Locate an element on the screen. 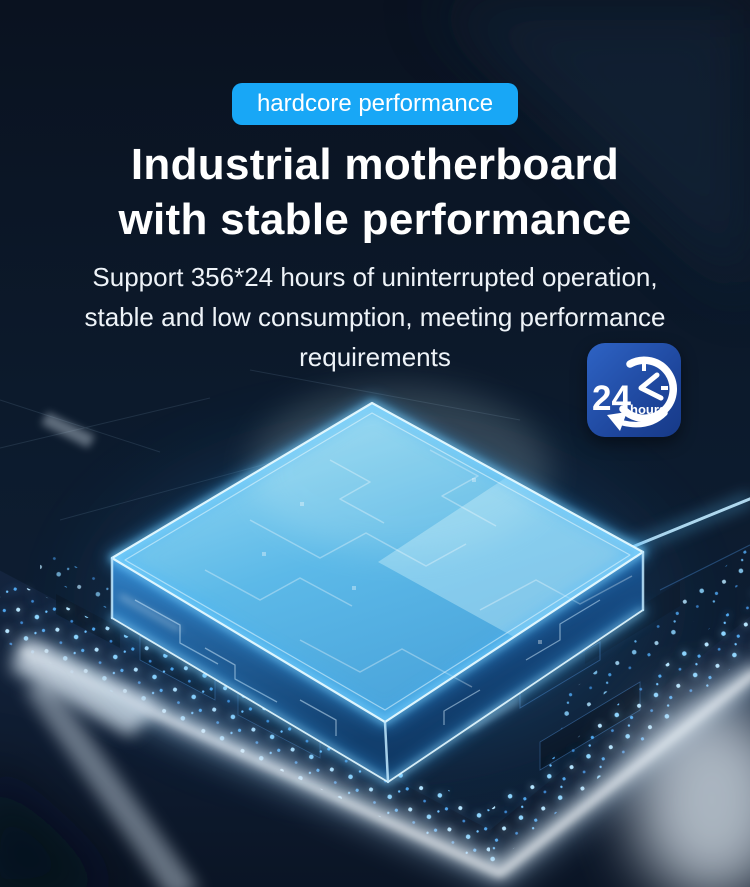 This screenshot has height=887, width=750. hours-unit-label: hours is located at coordinates (648, 409).